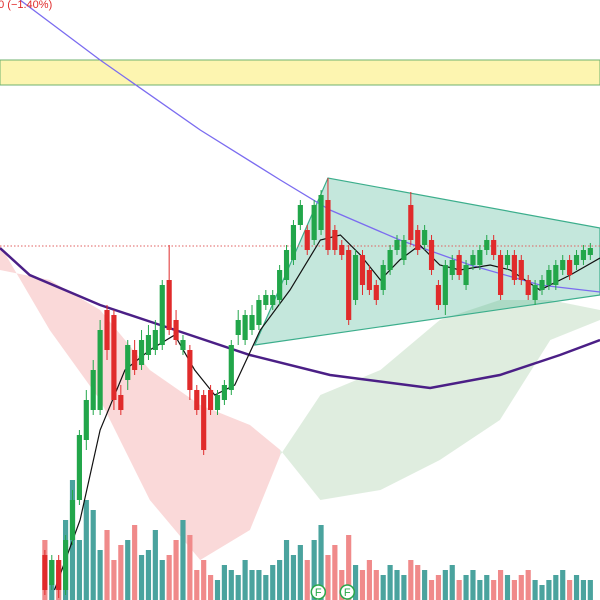  Describe the element at coordinates (300, 72) in the screenshot. I see `highlight-band` at that location.